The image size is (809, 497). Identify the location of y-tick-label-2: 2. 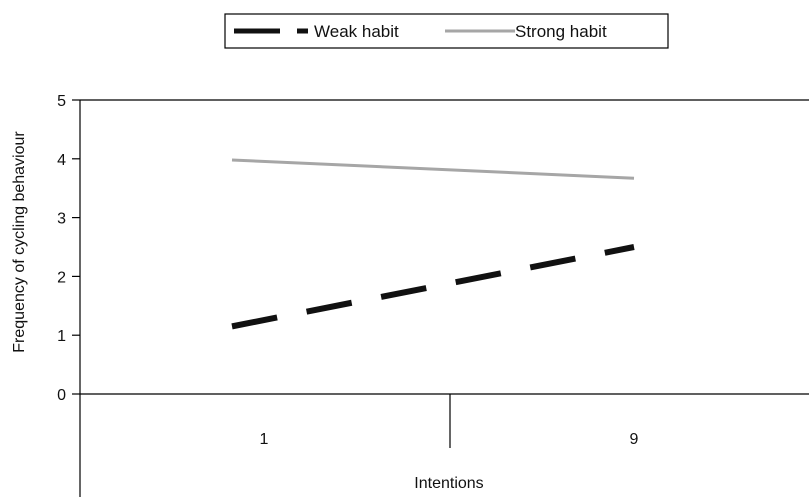
(61, 277).